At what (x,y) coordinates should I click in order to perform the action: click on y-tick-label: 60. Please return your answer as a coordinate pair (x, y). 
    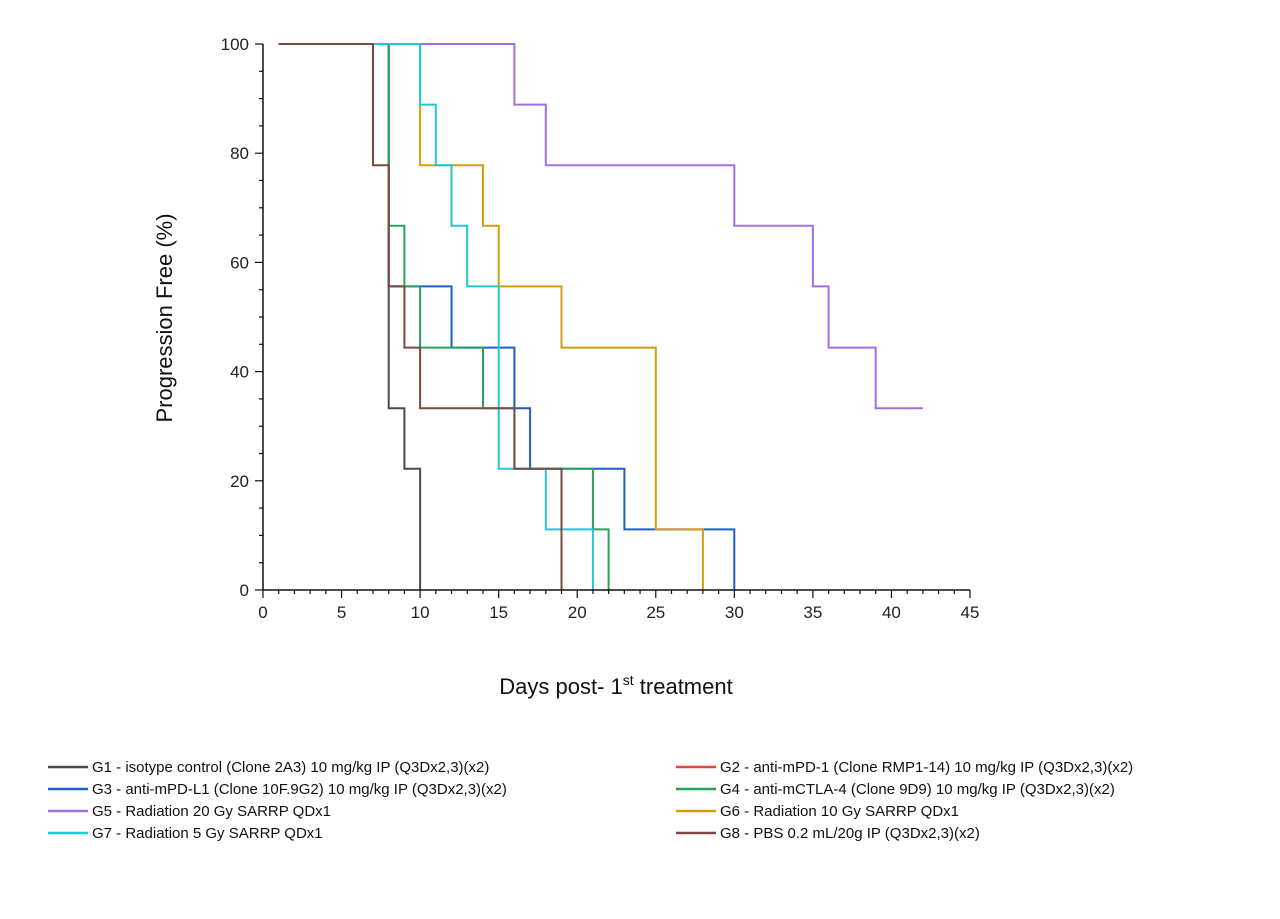
    Looking at the image, I should click on (239, 262).